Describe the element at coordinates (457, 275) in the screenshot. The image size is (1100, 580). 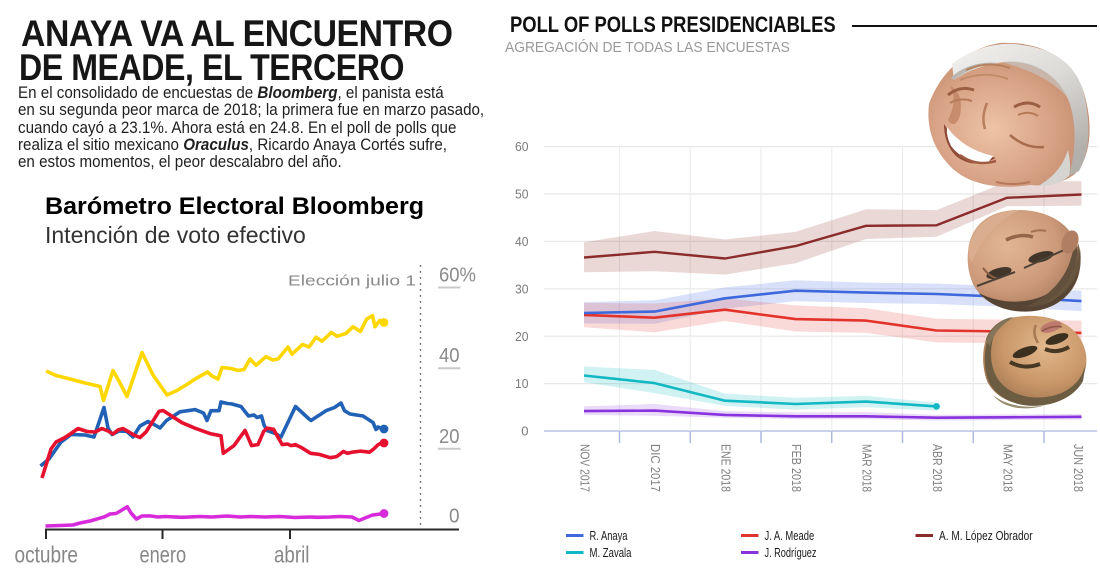
I see `svg-text: 60%` at that location.